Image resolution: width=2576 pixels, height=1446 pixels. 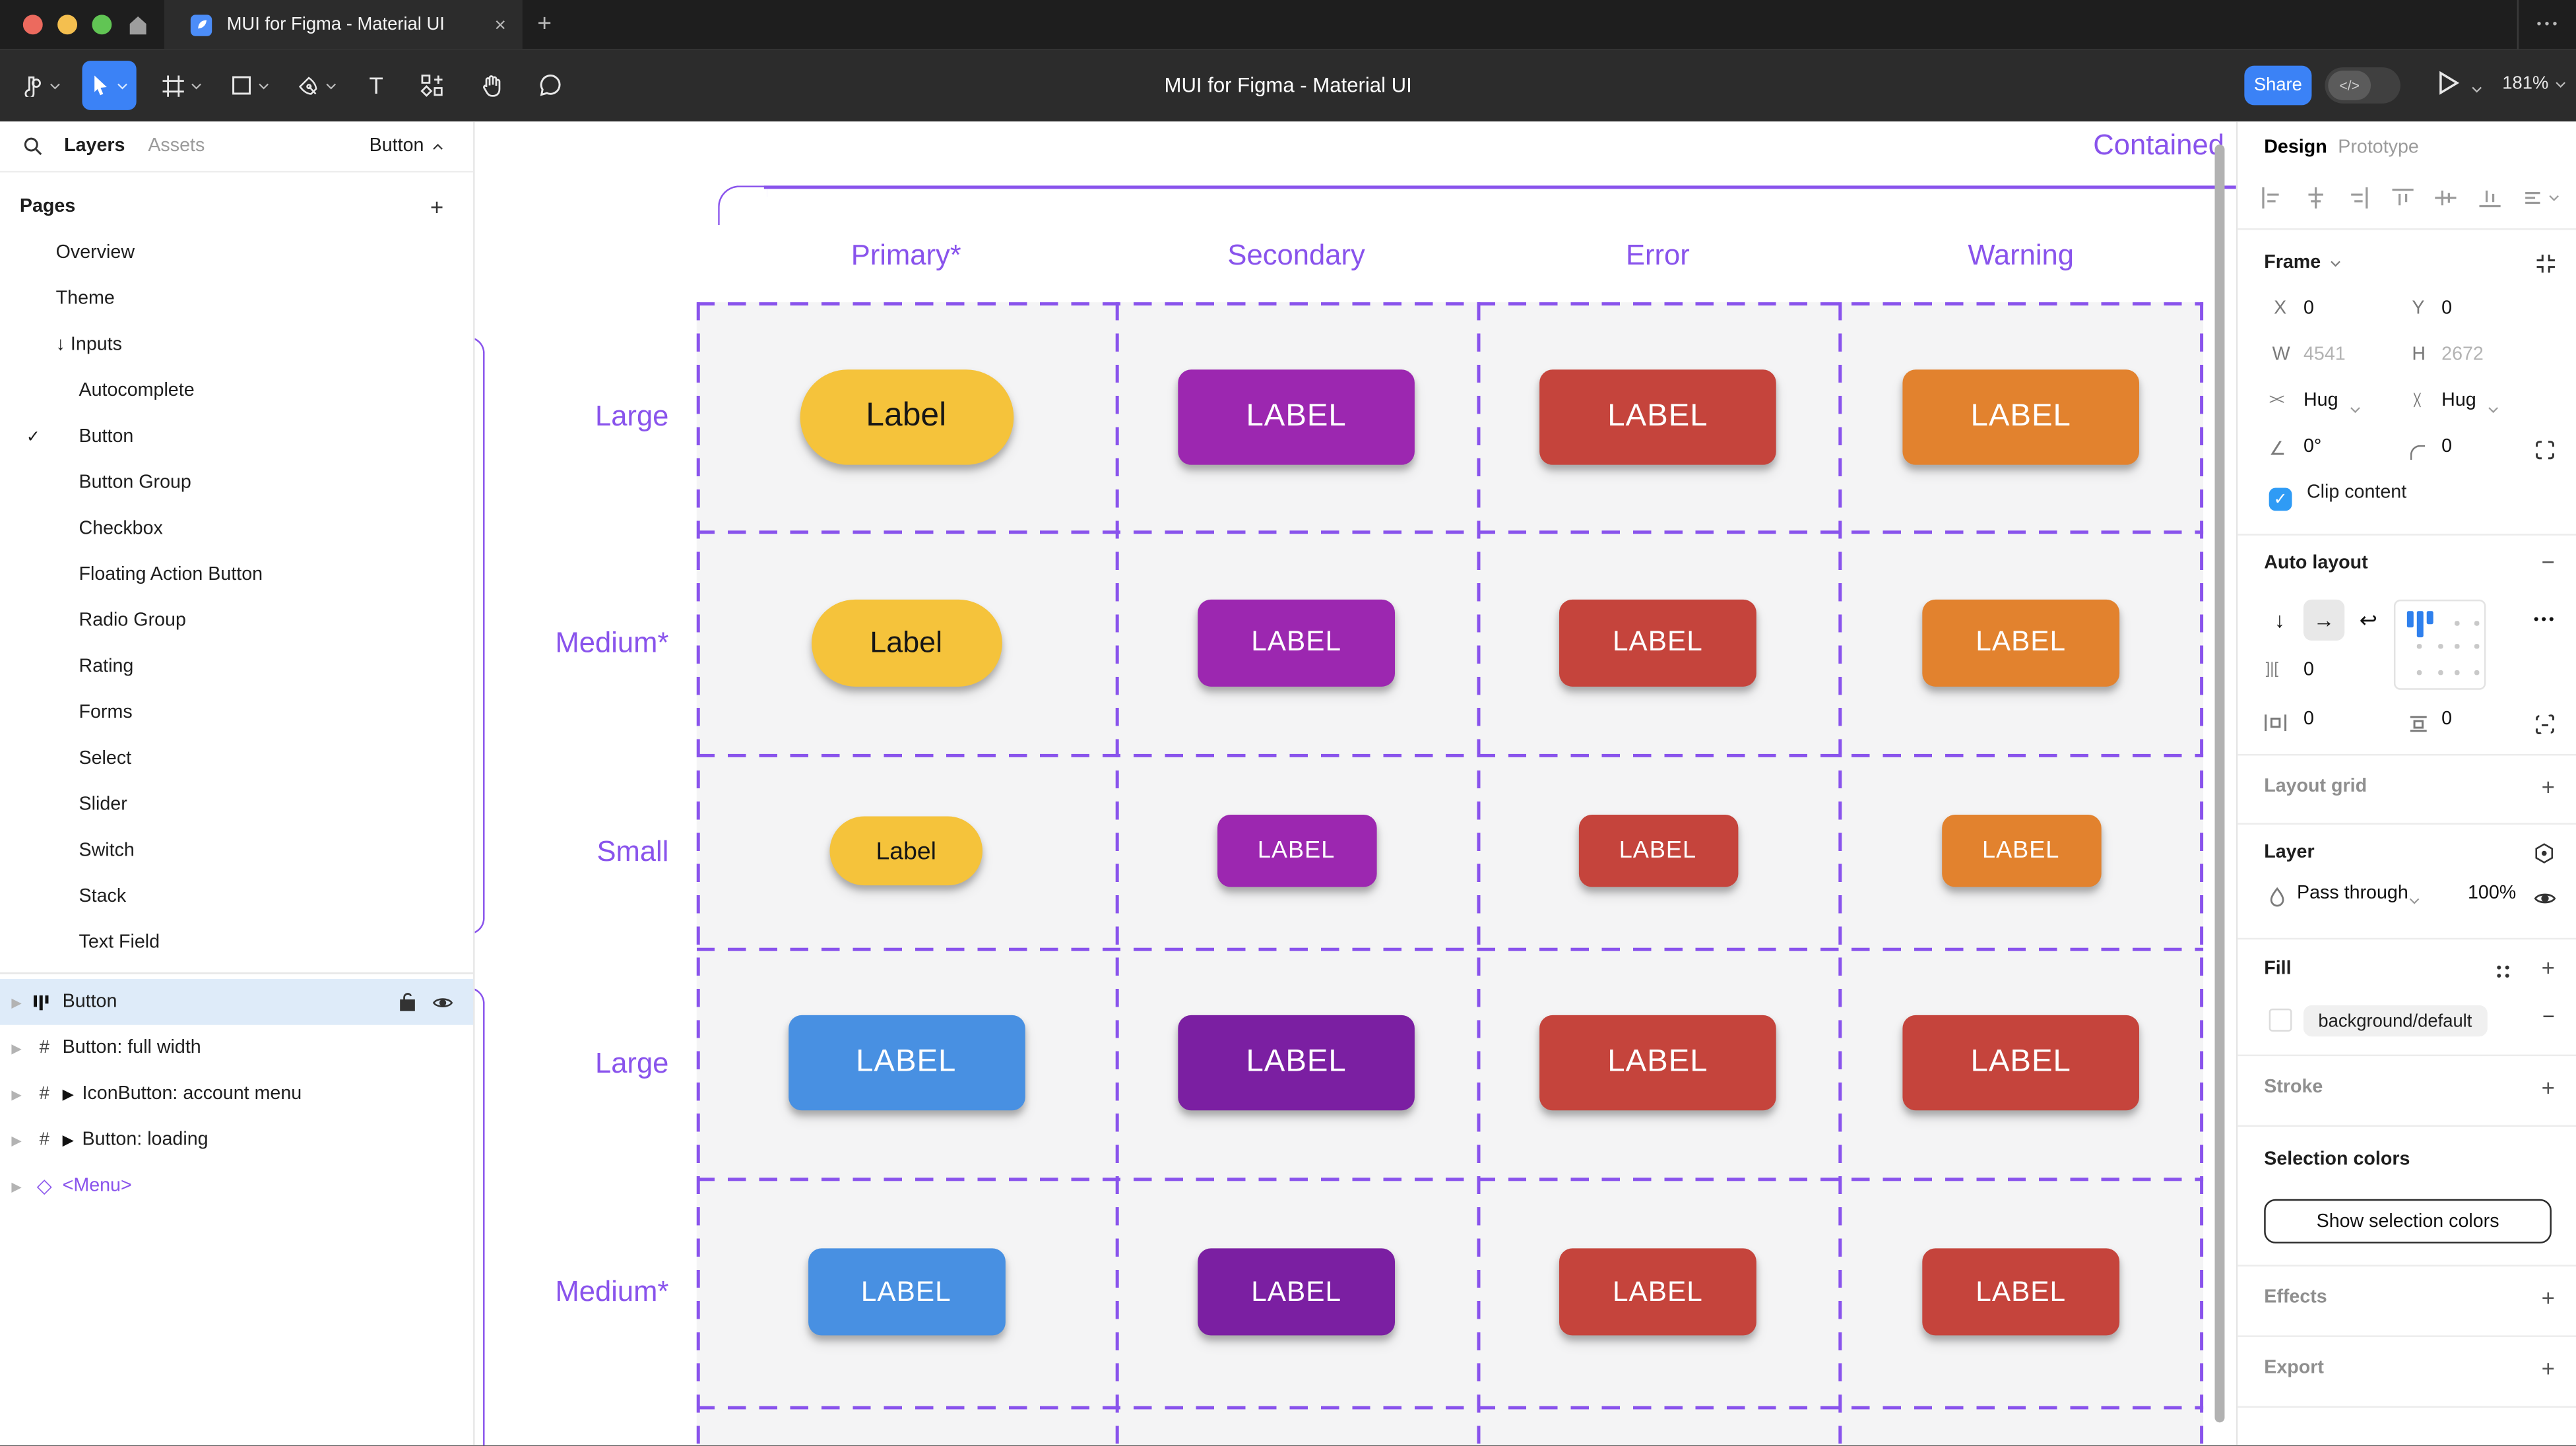 What do you see at coordinates (2545, 899) in the screenshot?
I see `layer-visibility-eye-icon` at bounding box center [2545, 899].